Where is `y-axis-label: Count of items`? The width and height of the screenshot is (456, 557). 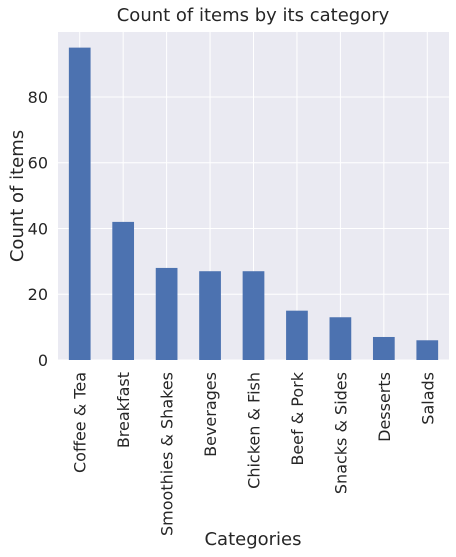
y-axis-label: Count of items is located at coordinates (17, 196).